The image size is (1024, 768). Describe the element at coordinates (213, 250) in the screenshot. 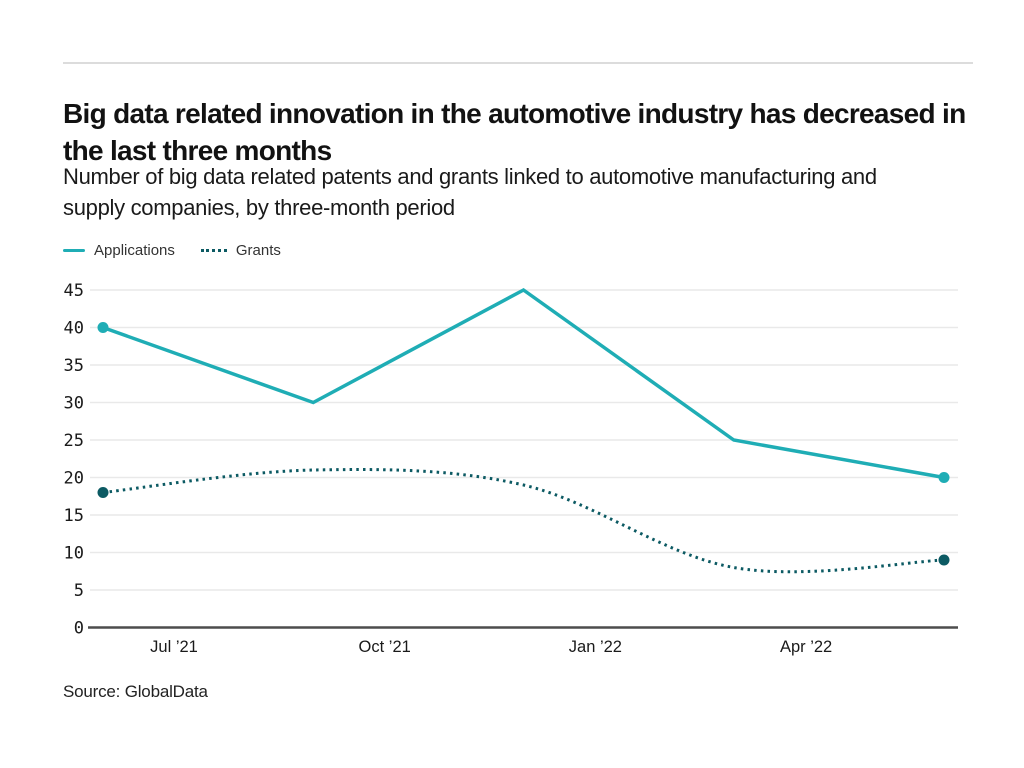

I see `grants-line-swatch` at that location.